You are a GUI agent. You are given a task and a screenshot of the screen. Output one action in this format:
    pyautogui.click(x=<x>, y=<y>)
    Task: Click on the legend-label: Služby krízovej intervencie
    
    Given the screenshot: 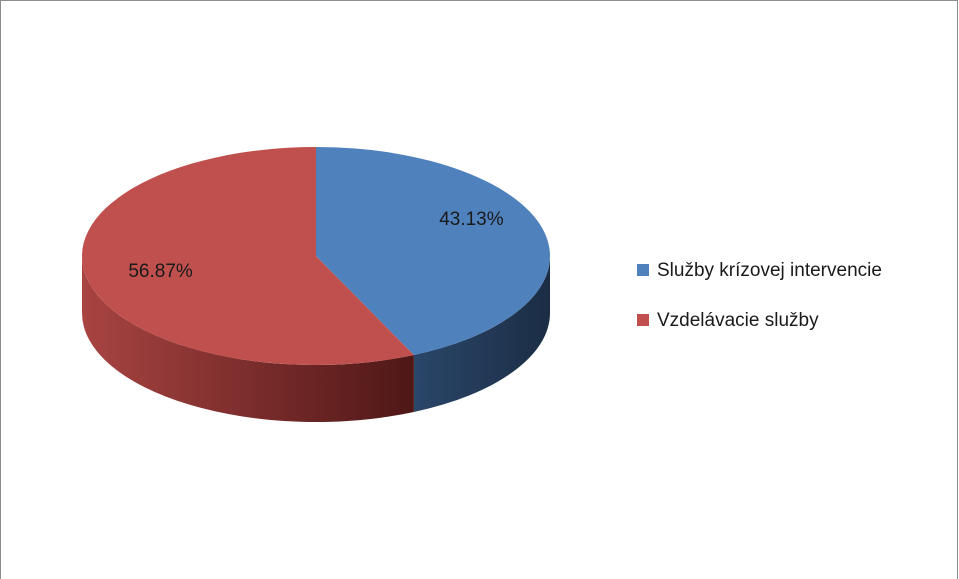 What is the action you would take?
    pyautogui.click(x=769, y=270)
    